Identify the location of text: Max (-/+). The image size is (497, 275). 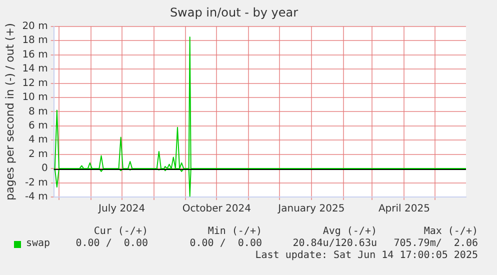
(451, 231).